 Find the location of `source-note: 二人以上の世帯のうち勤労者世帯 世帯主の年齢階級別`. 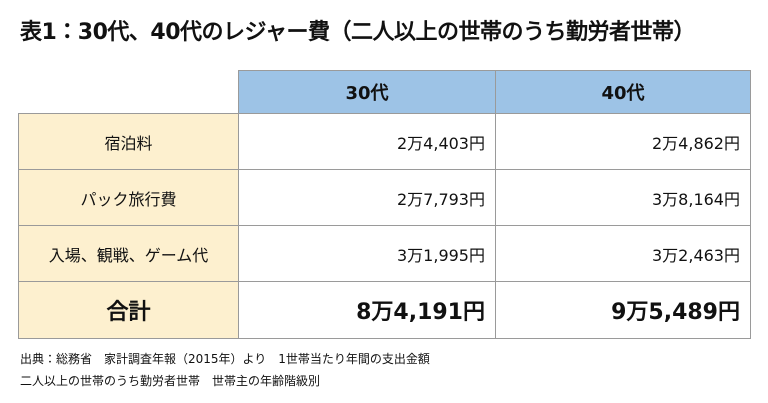

source-note: 二人以上の世帯のうち勤労者世帯 世帯主の年齢階級別 is located at coordinates (170, 381).